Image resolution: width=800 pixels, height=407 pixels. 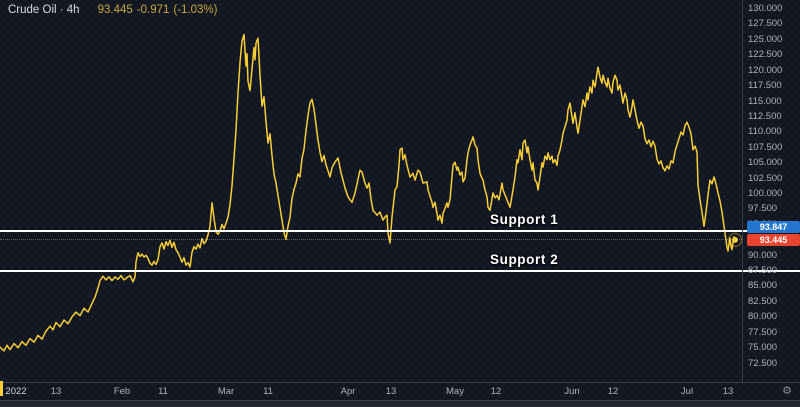 What do you see at coordinates (44, 10) in the screenshot?
I see `symbol-title: Crude Oil · 4h` at bounding box center [44, 10].